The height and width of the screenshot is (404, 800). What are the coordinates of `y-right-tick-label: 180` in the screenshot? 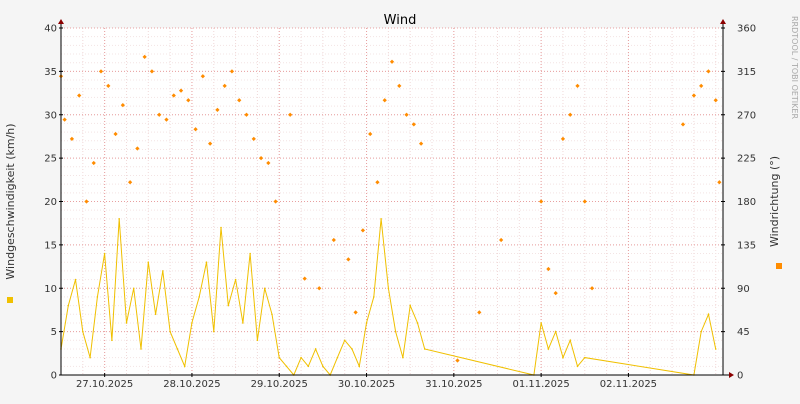 It's located at (746, 202).